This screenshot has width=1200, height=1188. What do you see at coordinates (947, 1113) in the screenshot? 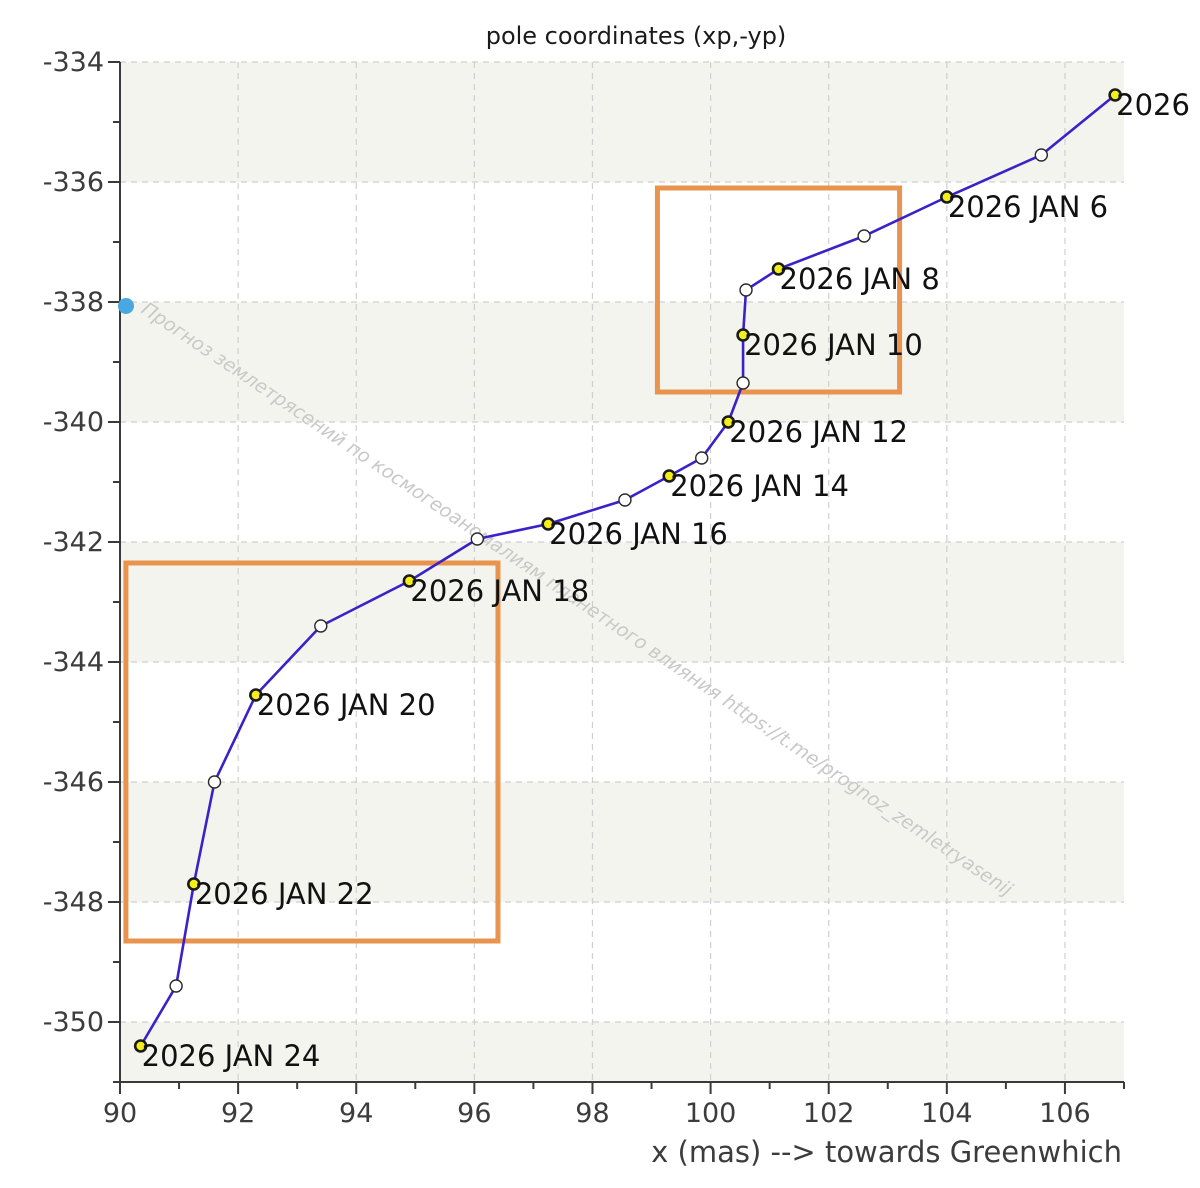
I see `x-tick-label: 104` at bounding box center [947, 1113].